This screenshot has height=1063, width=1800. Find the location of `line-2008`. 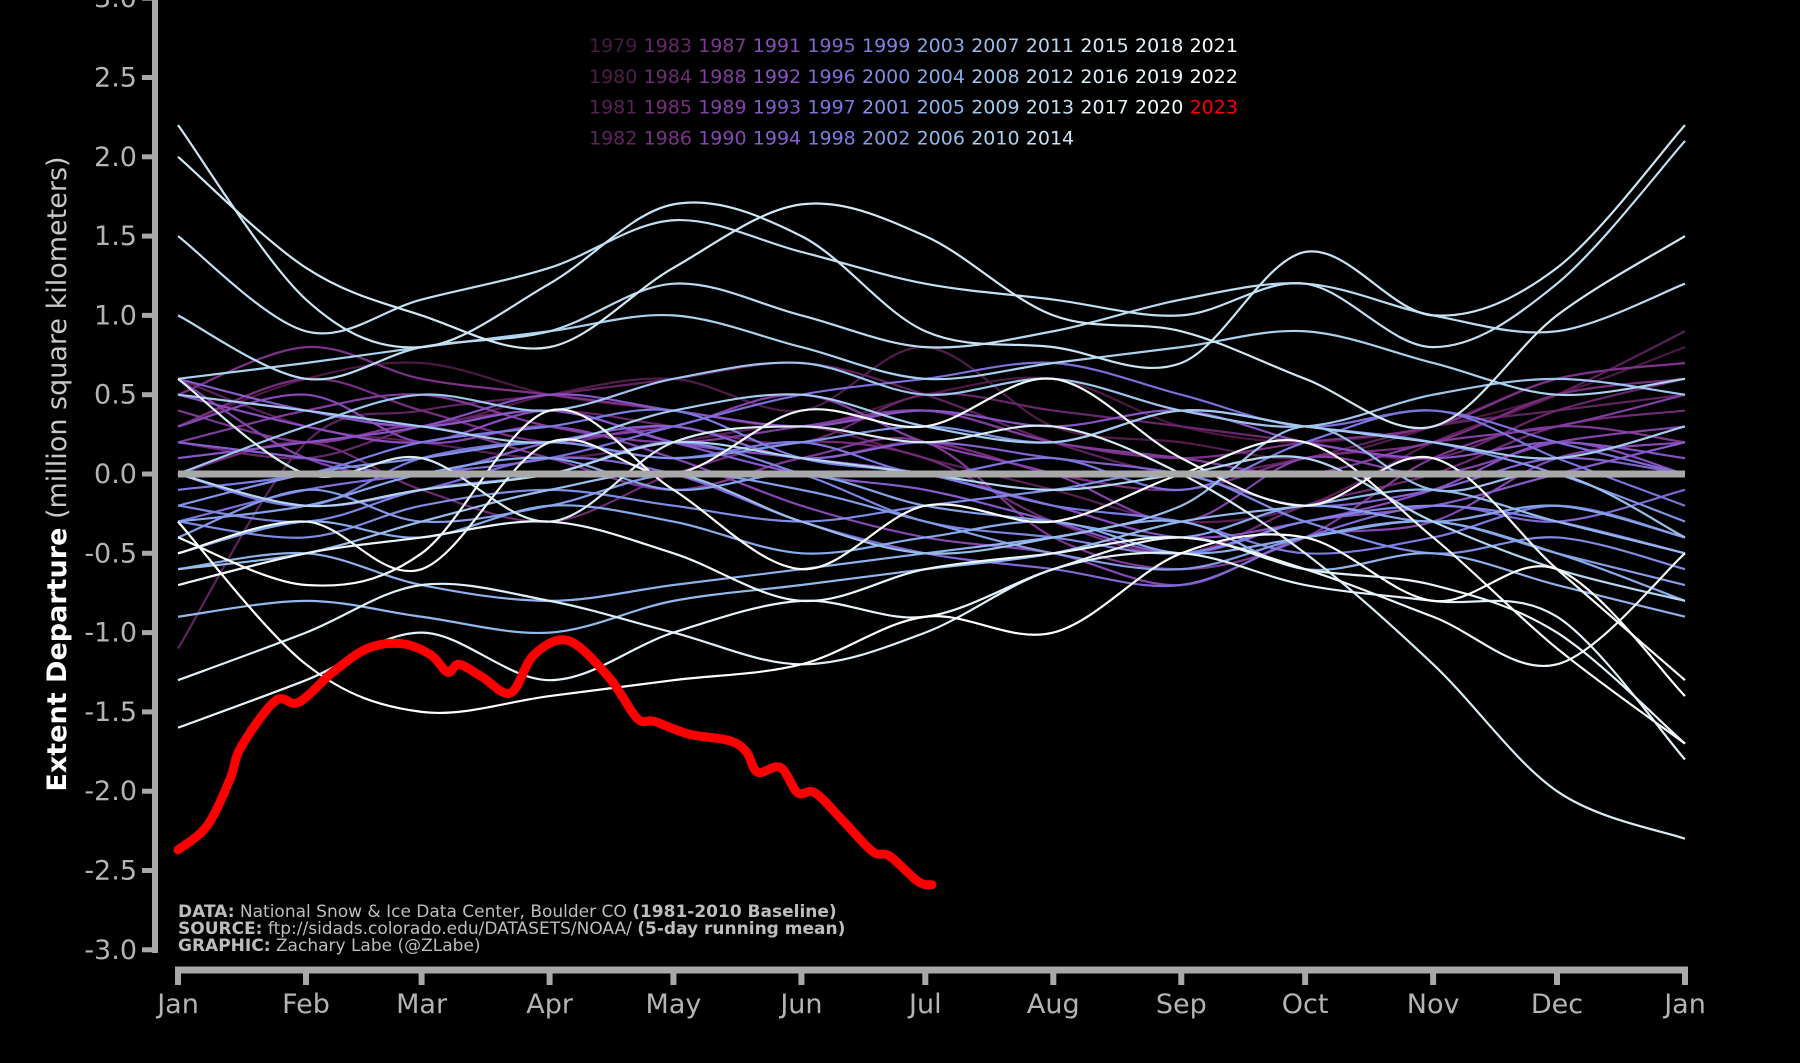

line-2008 is located at coordinates (931, 418).